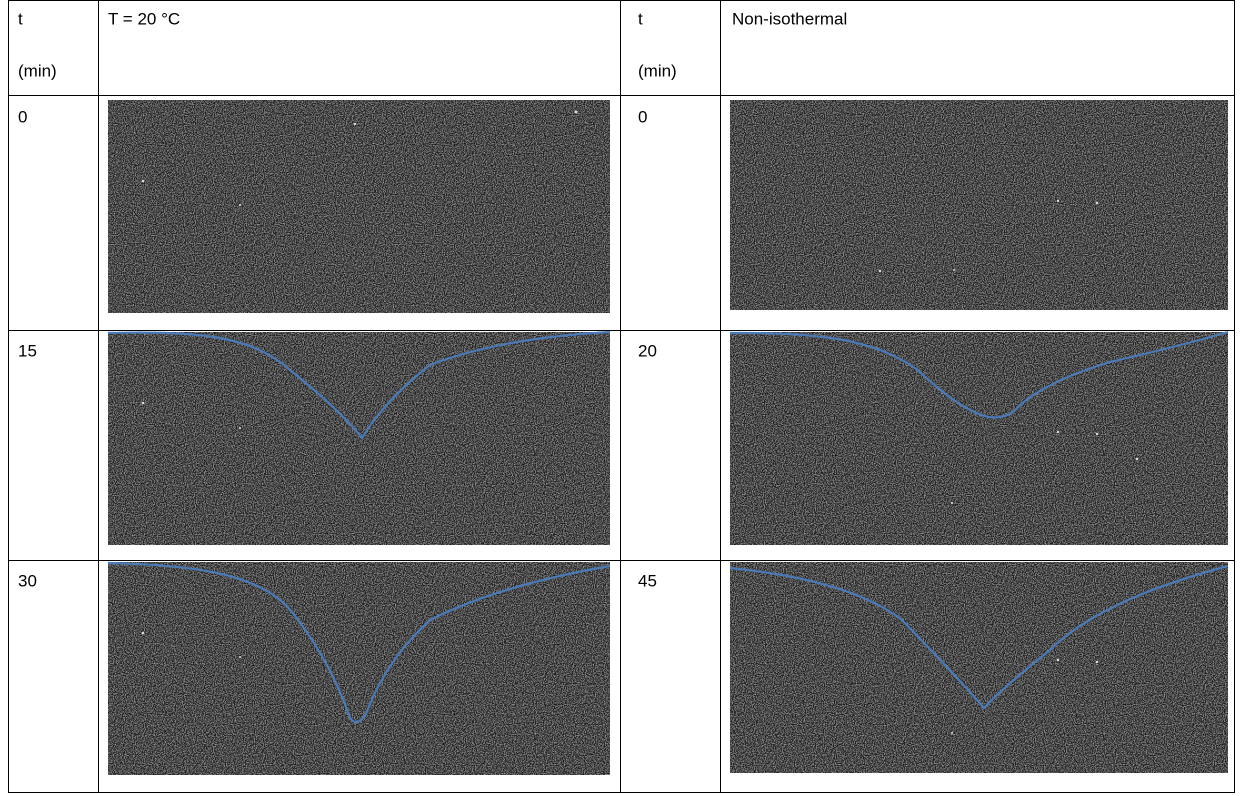 This screenshot has height=796, width=1243. Describe the element at coordinates (789, 18) in the screenshot. I see `header-cell: Non-isothermal` at that location.